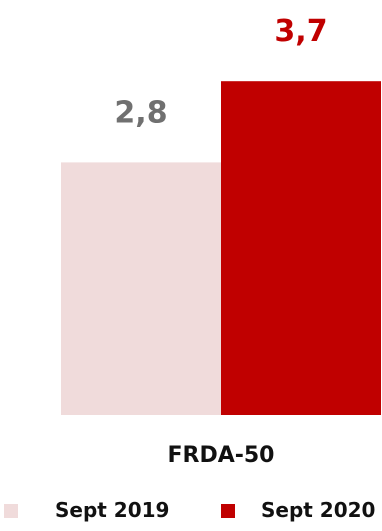  What do you see at coordinates (220, 455) in the screenshot?
I see `category-label: FRDA-50` at bounding box center [220, 455].